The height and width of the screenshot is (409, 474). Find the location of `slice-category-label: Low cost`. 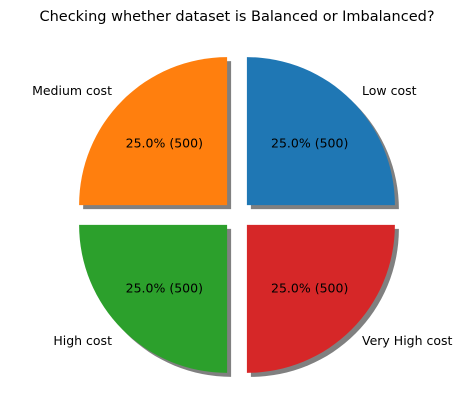

slice-category-label: Low cost is located at coordinates (389, 90).